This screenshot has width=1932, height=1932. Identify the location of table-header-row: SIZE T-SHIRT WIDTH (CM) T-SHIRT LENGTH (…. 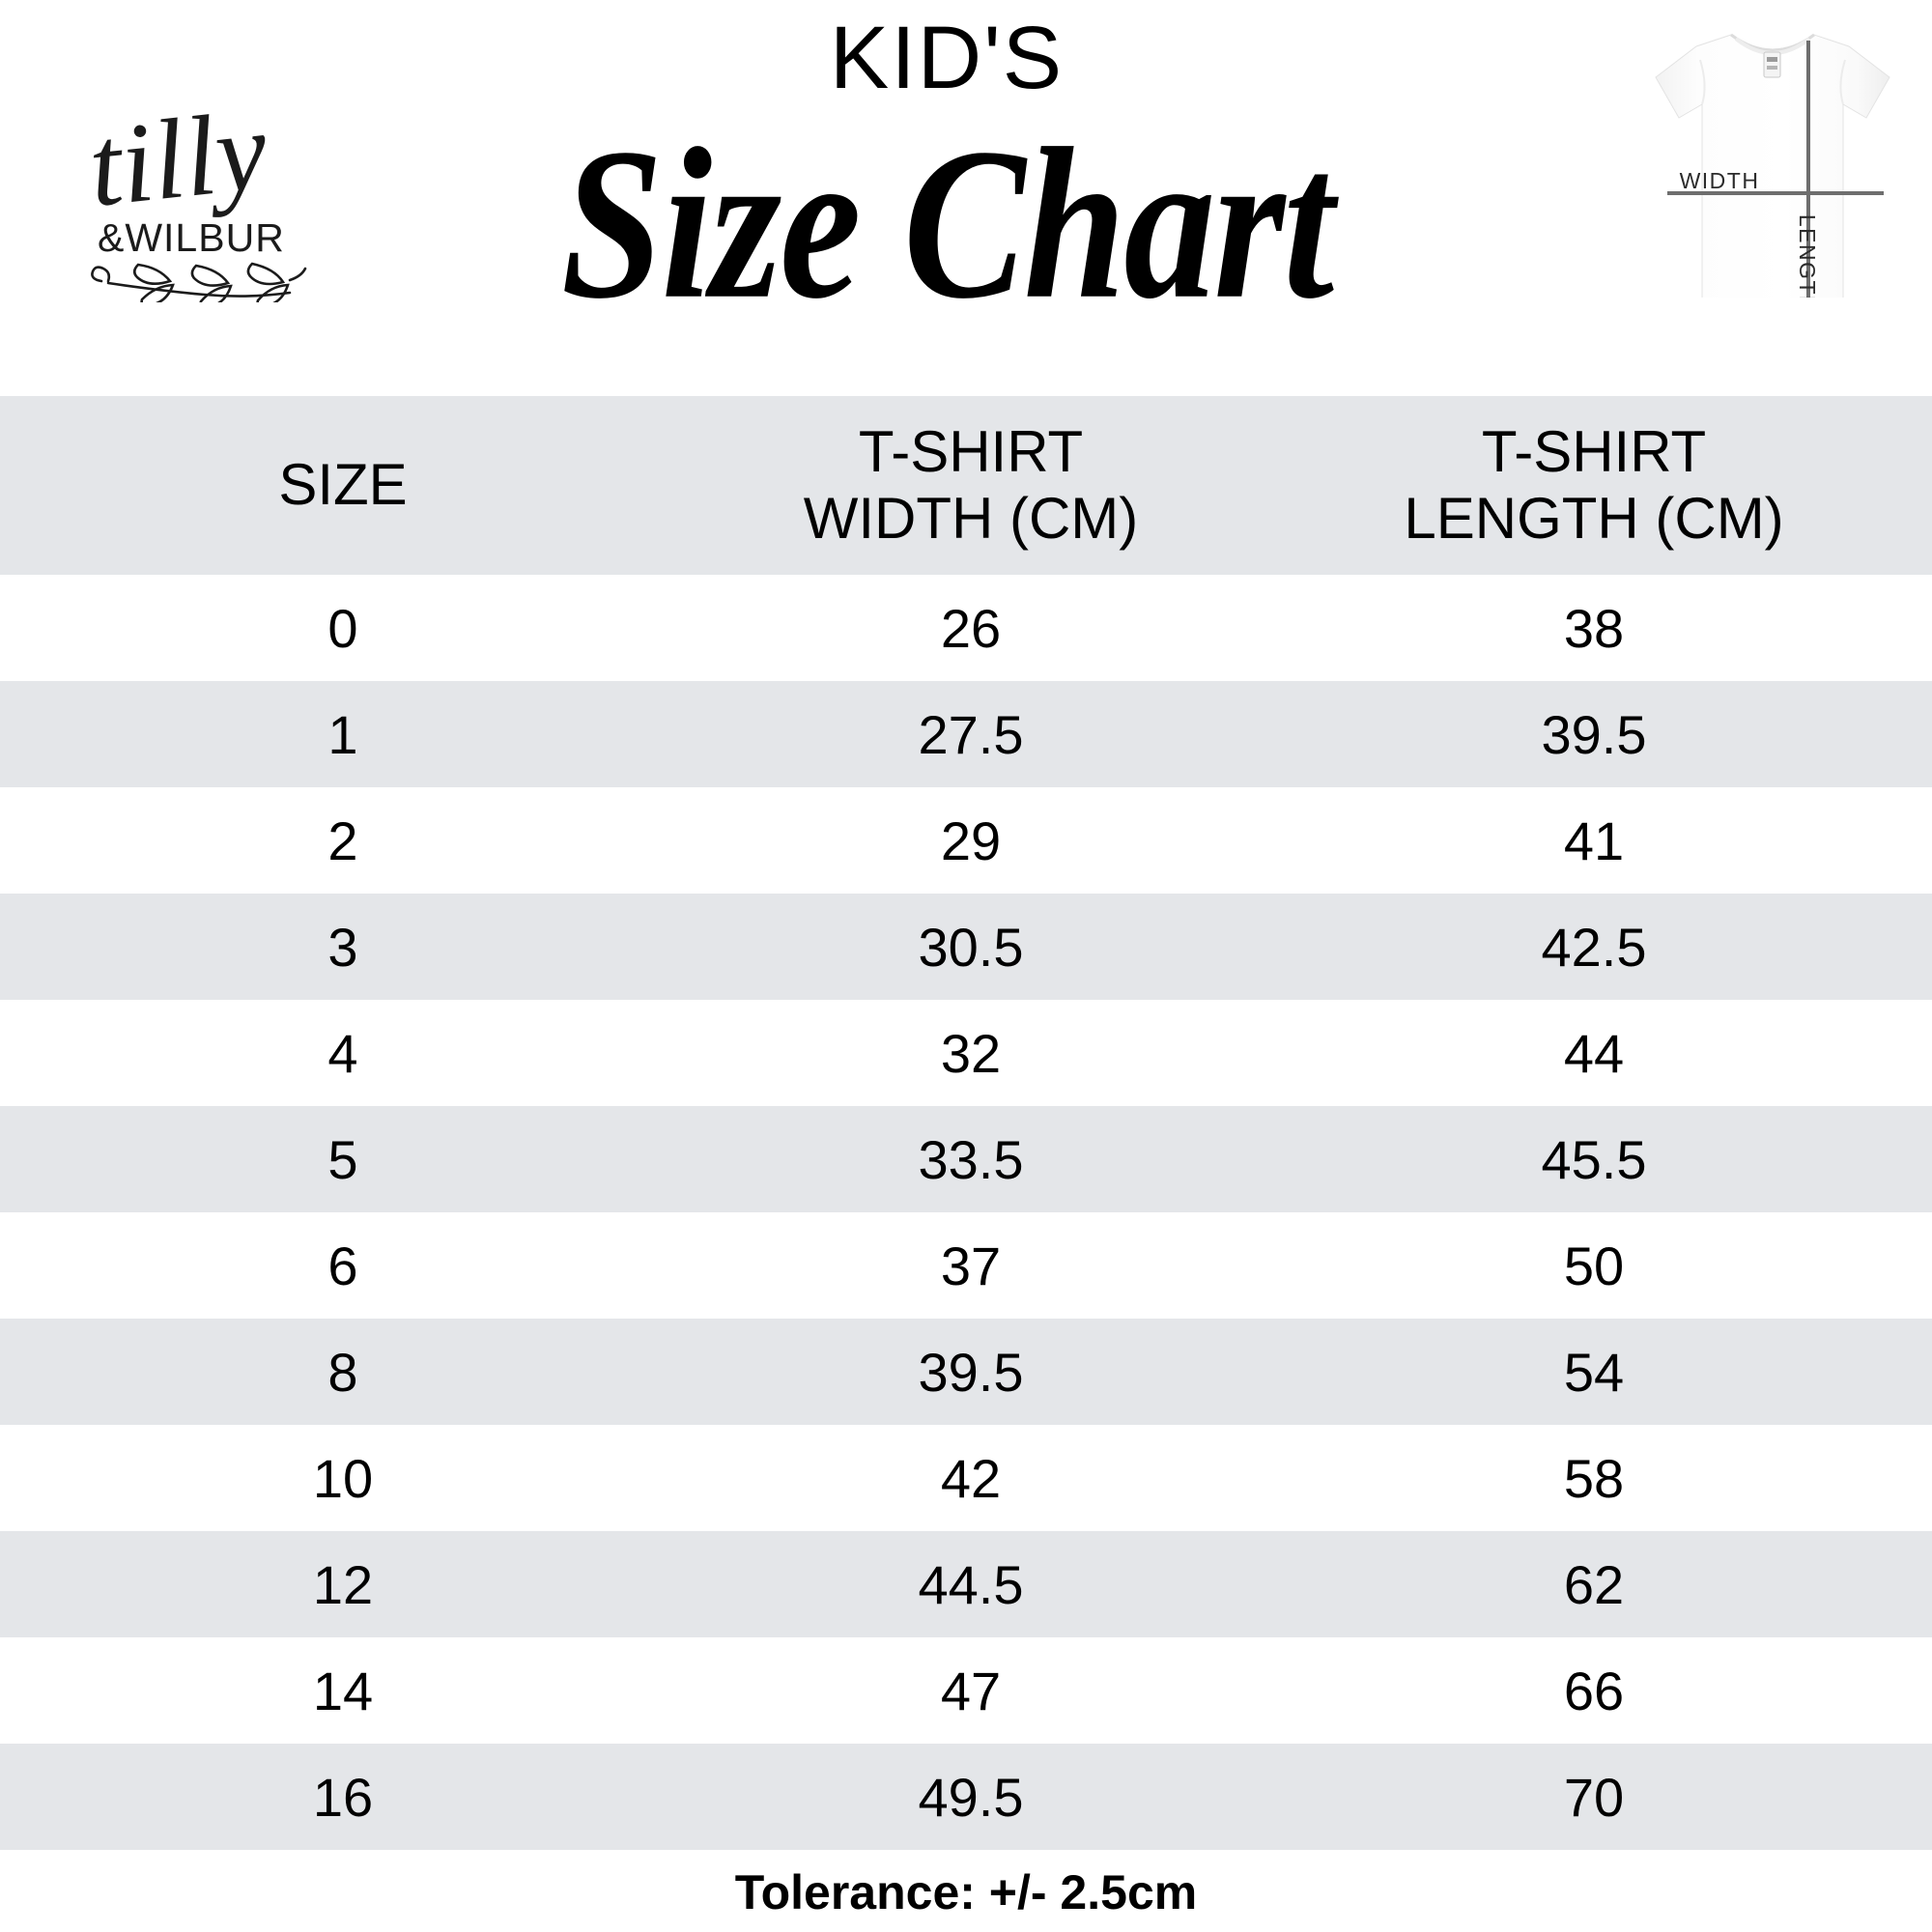
(966, 485).